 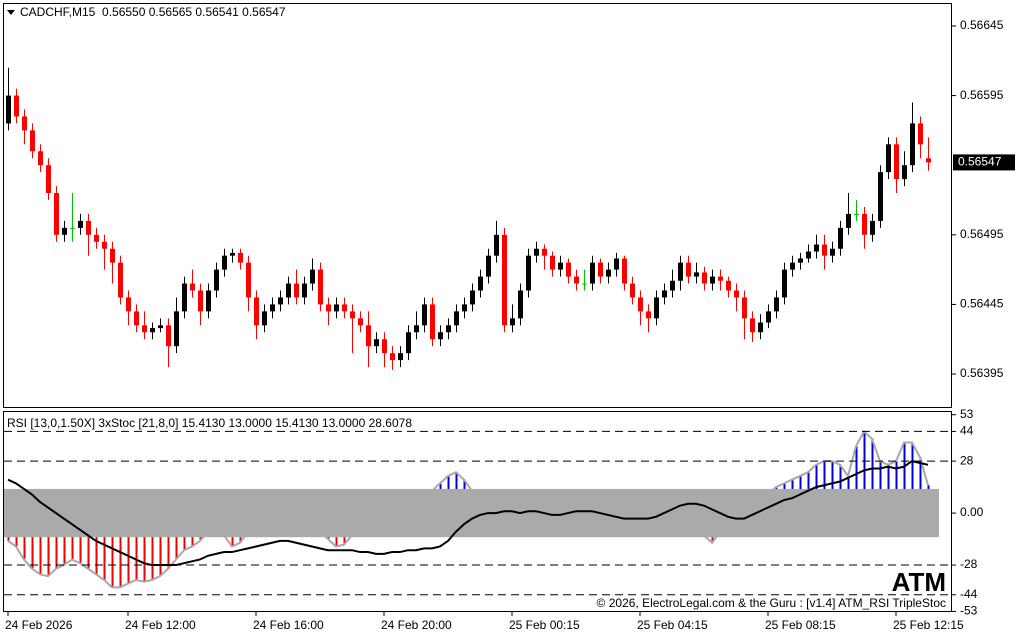 What do you see at coordinates (967, 460) in the screenshot?
I see `y-tick-label: 28` at bounding box center [967, 460].